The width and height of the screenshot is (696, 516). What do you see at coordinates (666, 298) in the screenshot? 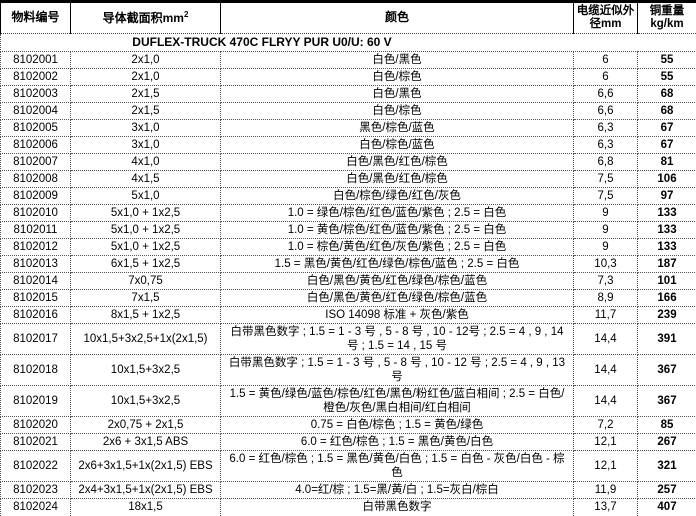
I see `cell-weight: 166` at bounding box center [666, 298].